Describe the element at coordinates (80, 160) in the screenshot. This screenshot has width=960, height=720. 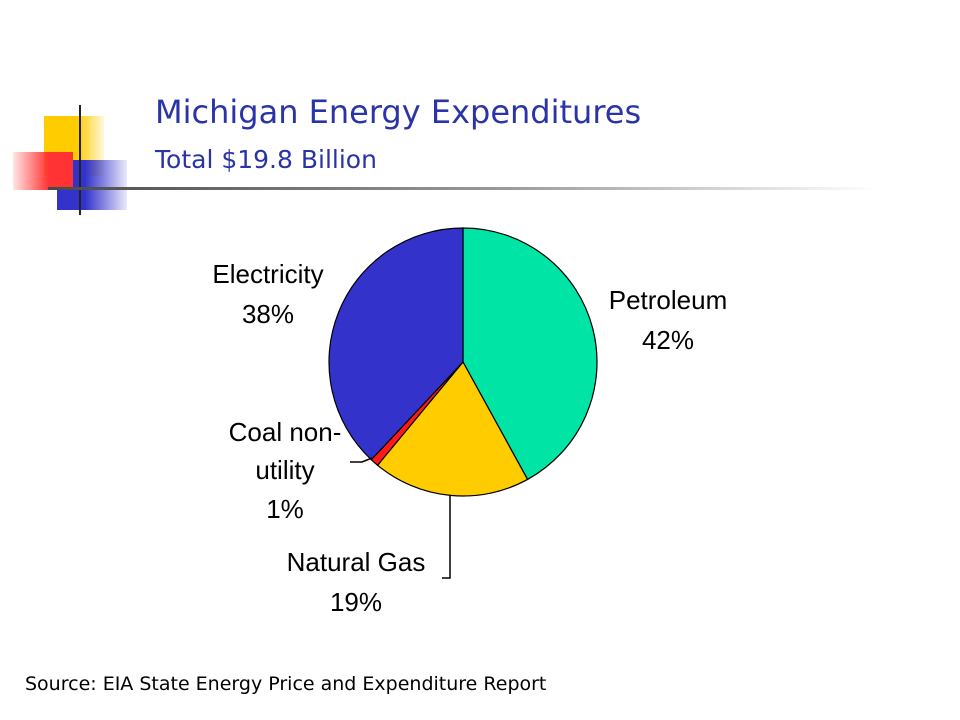
I see `deco-vertical-line` at that location.